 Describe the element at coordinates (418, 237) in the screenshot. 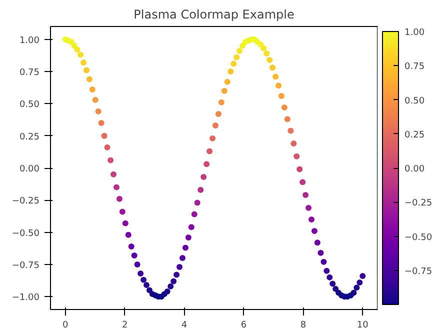

I see `color-bar-label: −0.50` at that location.